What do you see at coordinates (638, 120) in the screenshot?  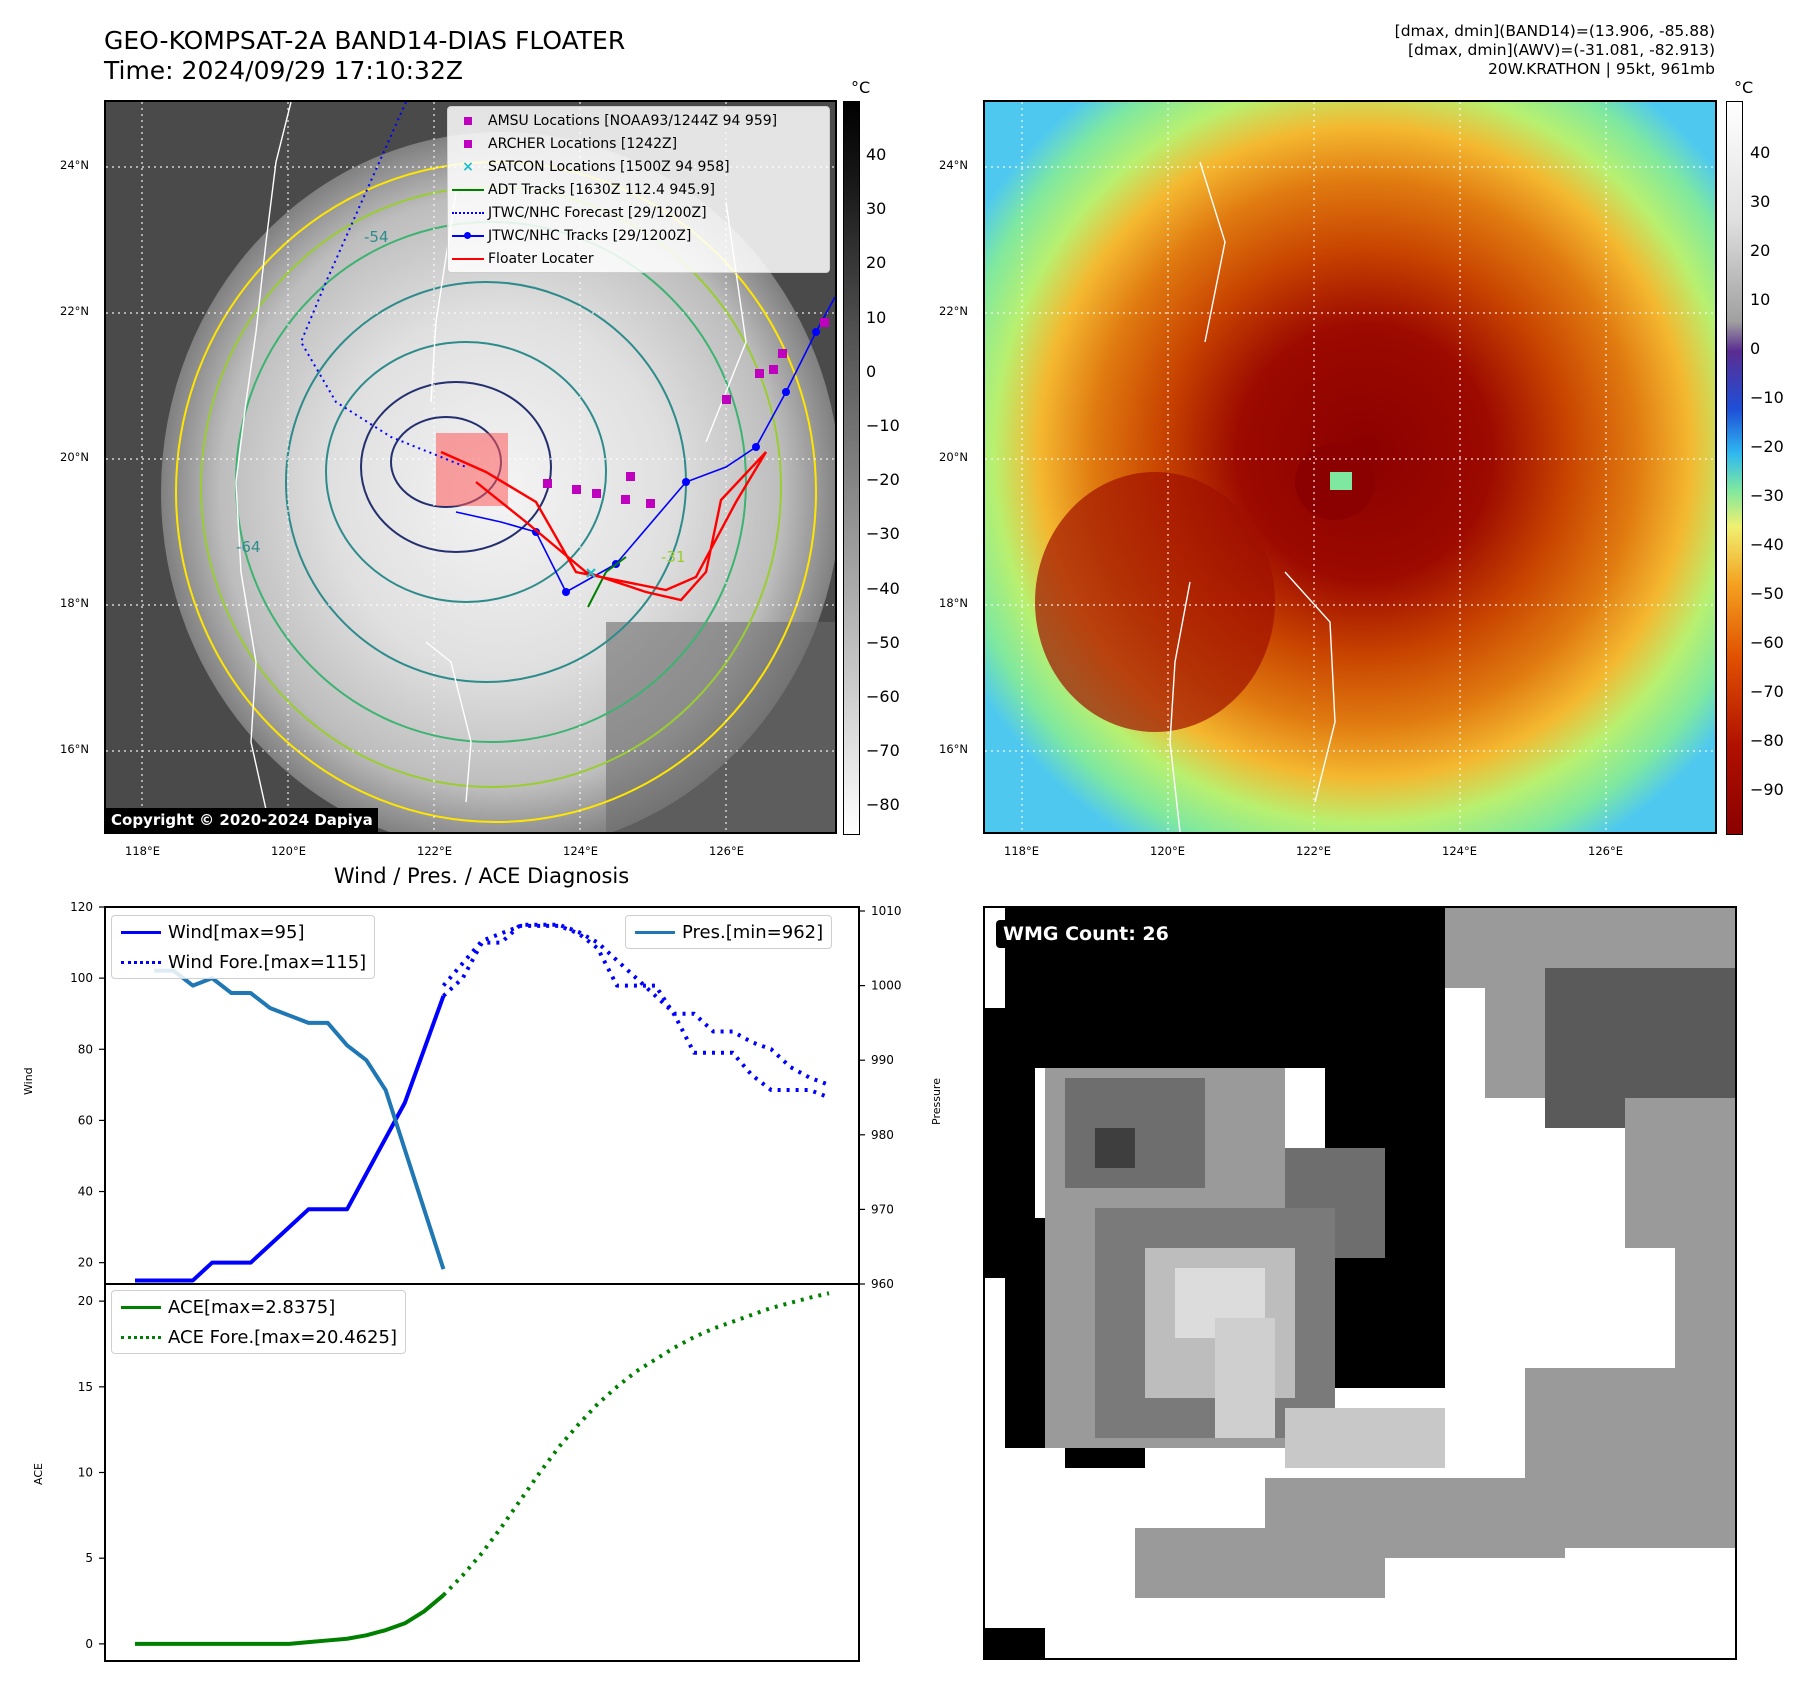 I see `legend-item-amsu: AMSU Locations [NOAA93/1244Z 94 959]` at bounding box center [638, 120].